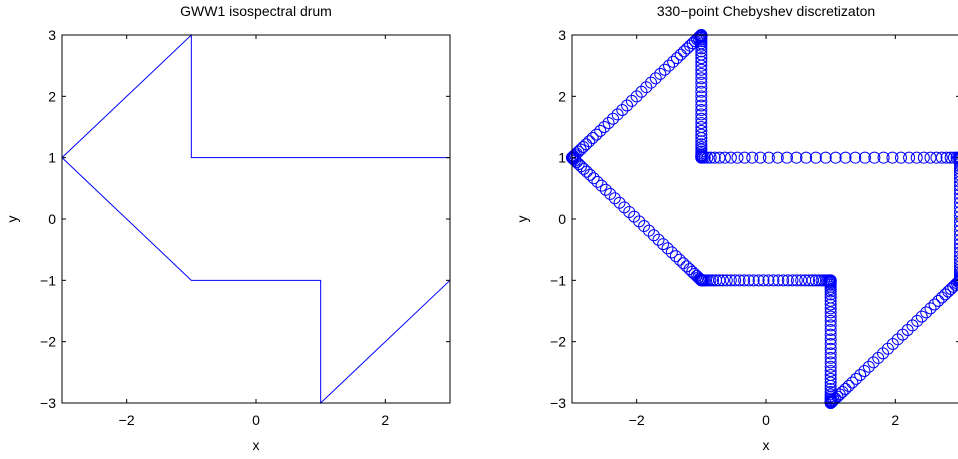 Image resolution: width=958 pixels, height=459 pixels. What do you see at coordinates (766, 11) in the screenshot?
I see `chart-title: 330−point Chebyshev discretizaton` at bounding box center [766, 11].